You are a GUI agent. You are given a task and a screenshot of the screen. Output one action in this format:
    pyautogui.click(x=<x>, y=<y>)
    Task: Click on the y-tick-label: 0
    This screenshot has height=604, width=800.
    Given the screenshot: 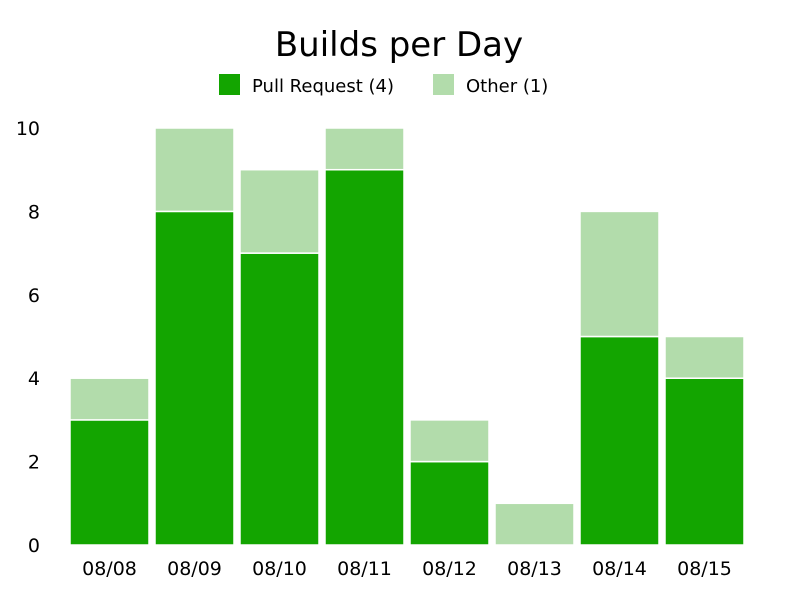 What is the action you would take?
    pyautogui.click(x=34, y=546)
    